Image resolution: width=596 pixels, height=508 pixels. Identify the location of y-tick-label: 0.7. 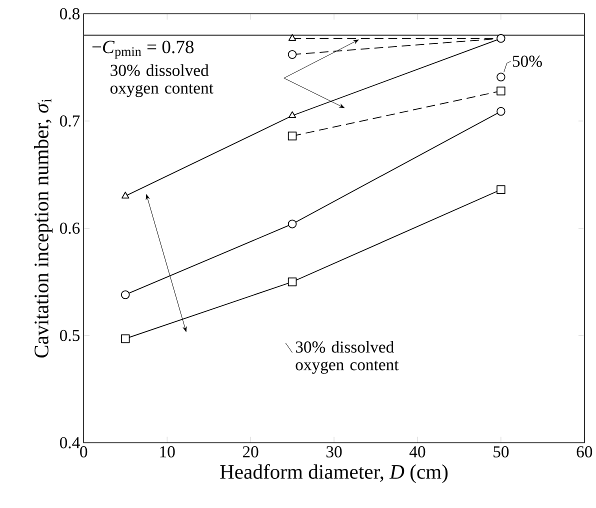
(70, 121).